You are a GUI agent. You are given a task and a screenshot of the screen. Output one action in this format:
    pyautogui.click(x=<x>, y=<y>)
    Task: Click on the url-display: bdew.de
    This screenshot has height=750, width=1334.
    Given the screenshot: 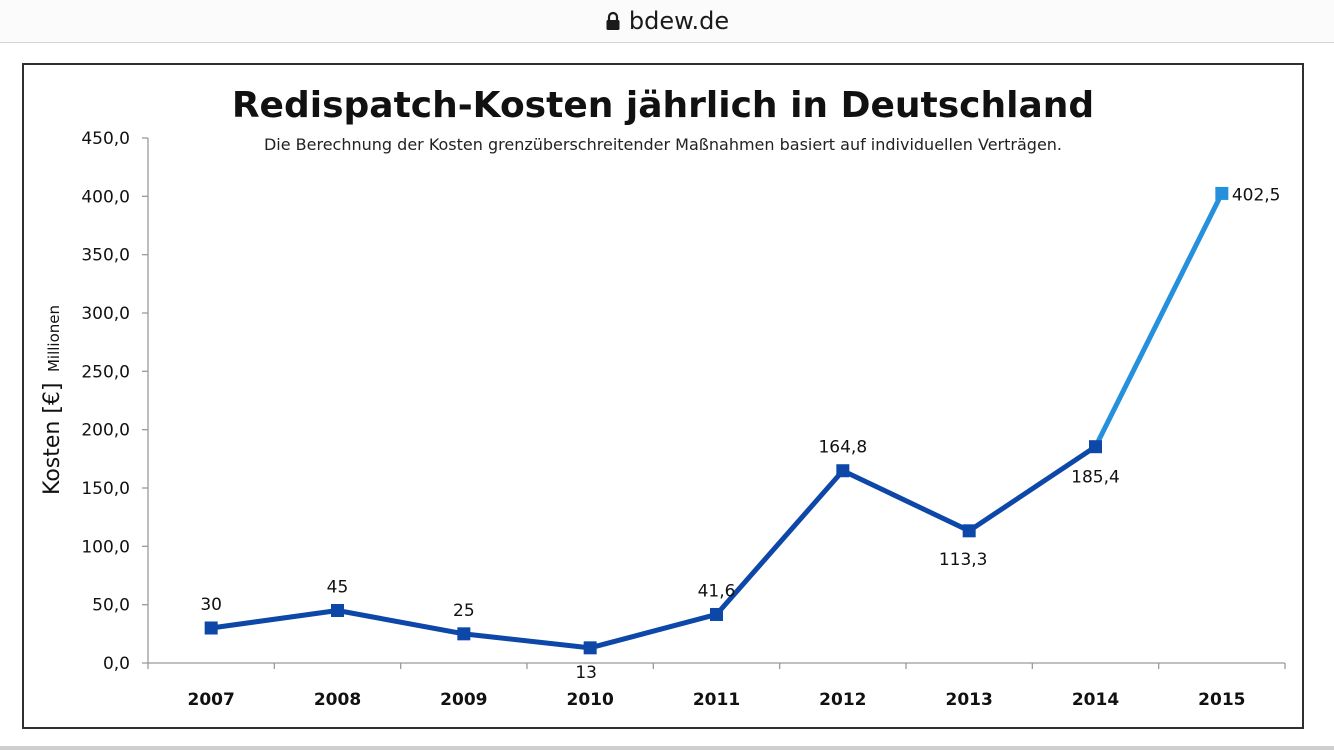 What is the action you would take?
    pyautogui.click(x=667, y=22)
    